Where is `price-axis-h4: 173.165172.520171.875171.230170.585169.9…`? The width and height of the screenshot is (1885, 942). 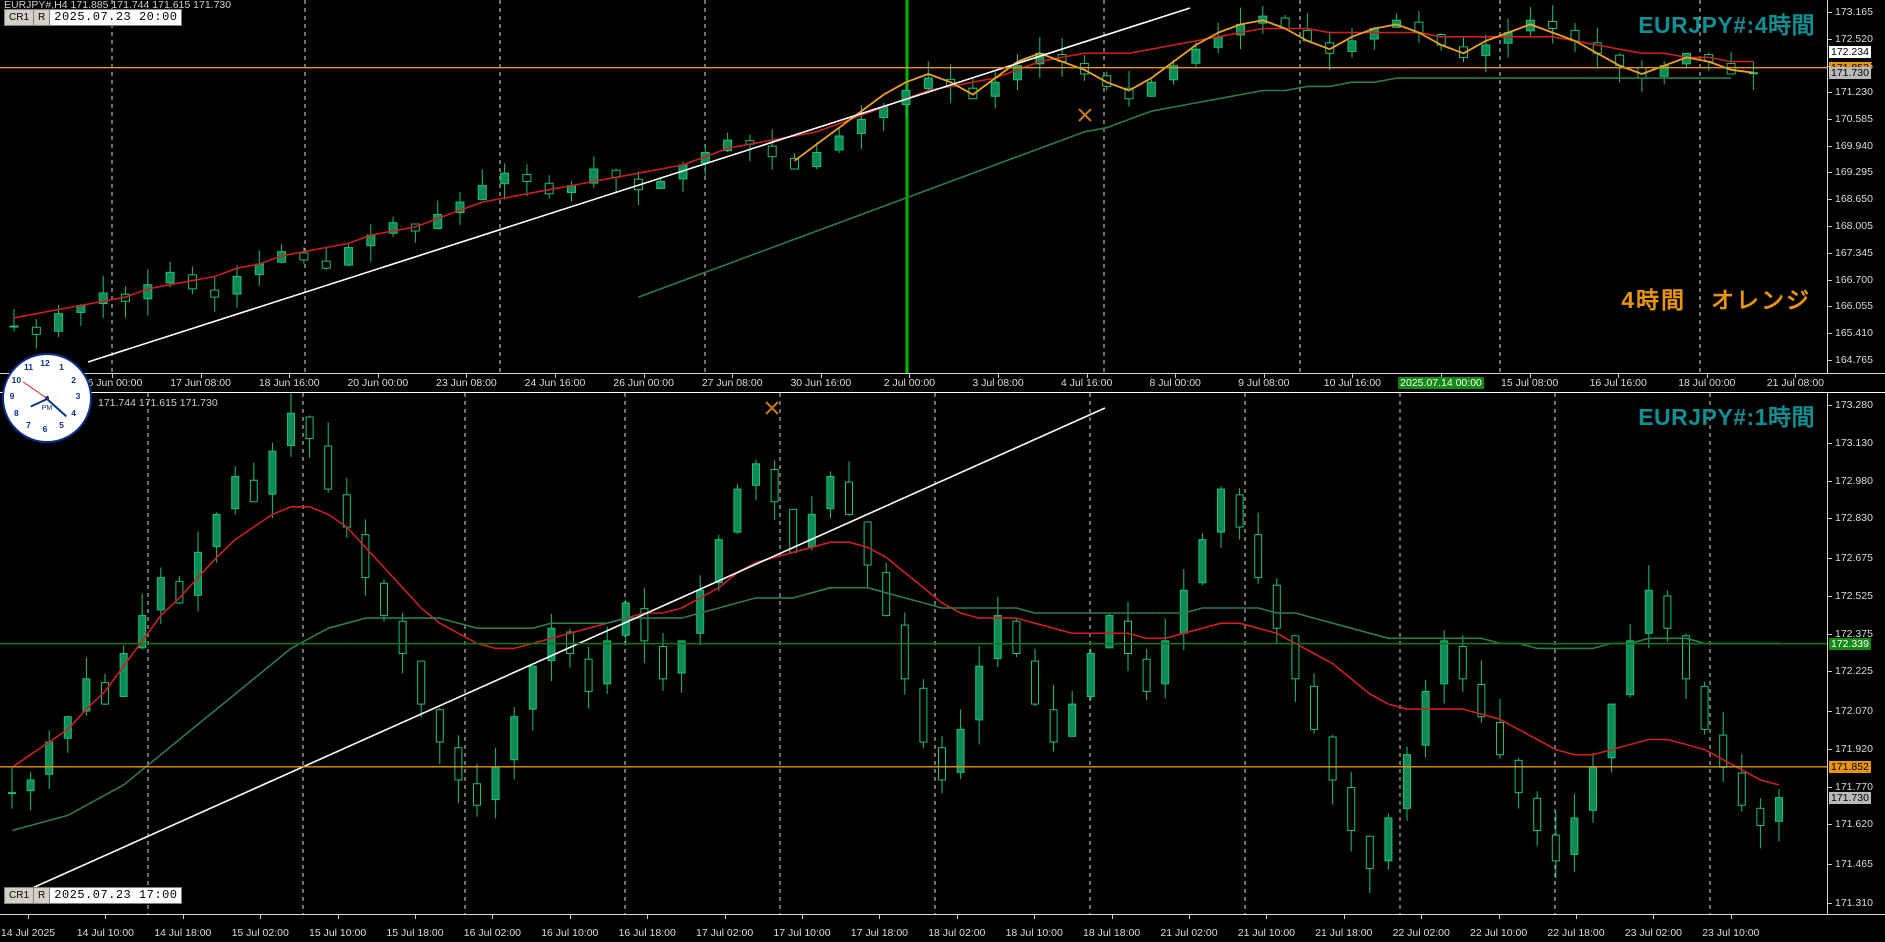
price-axis-h4: 173.165172.520171.875171.230170.585169.9… is located at coordinates (1856, 187).